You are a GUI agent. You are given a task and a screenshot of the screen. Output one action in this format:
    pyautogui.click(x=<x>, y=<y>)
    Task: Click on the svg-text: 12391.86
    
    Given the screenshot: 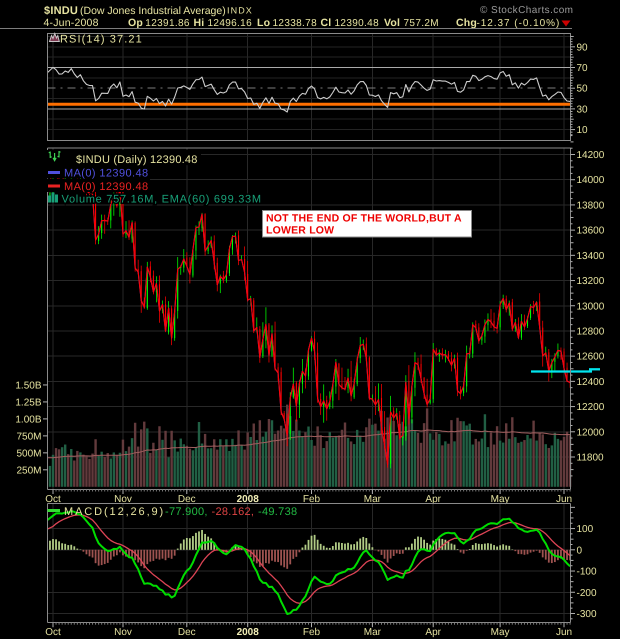 What is the action you would take?
    pyautogui.click(x=167, y=23)
    